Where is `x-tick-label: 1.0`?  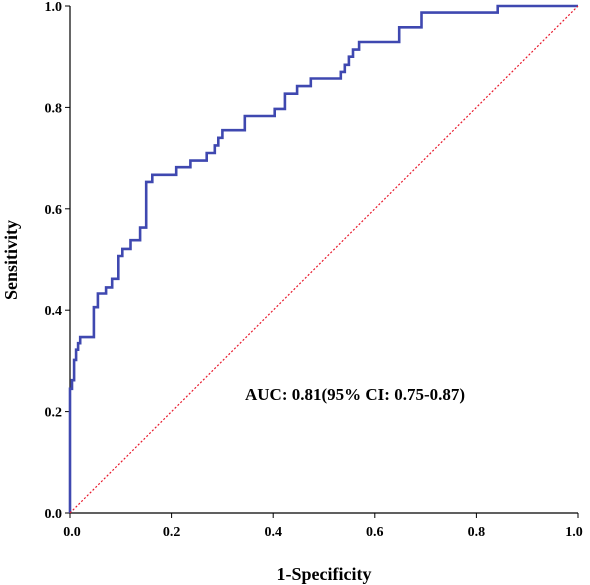 x-tick-label: 1.0 is located at coordinates (574, 532).